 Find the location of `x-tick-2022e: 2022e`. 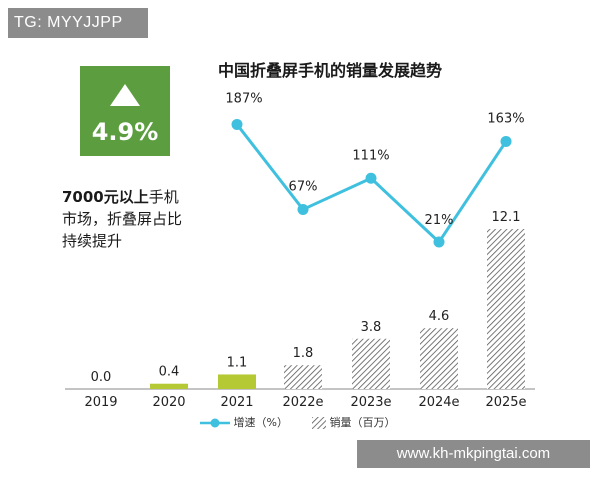

x-tick-2022e: 2022e is located at coordinates (302, 402).